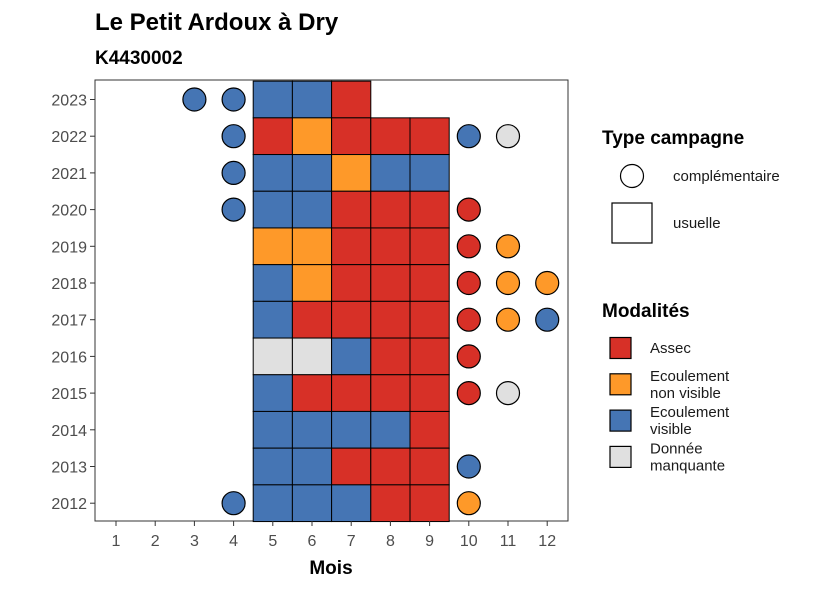  Describe the element at coordinates (620, 420) in the screenshot. I see `legend-swatch-ecoulement-visible` at that location.